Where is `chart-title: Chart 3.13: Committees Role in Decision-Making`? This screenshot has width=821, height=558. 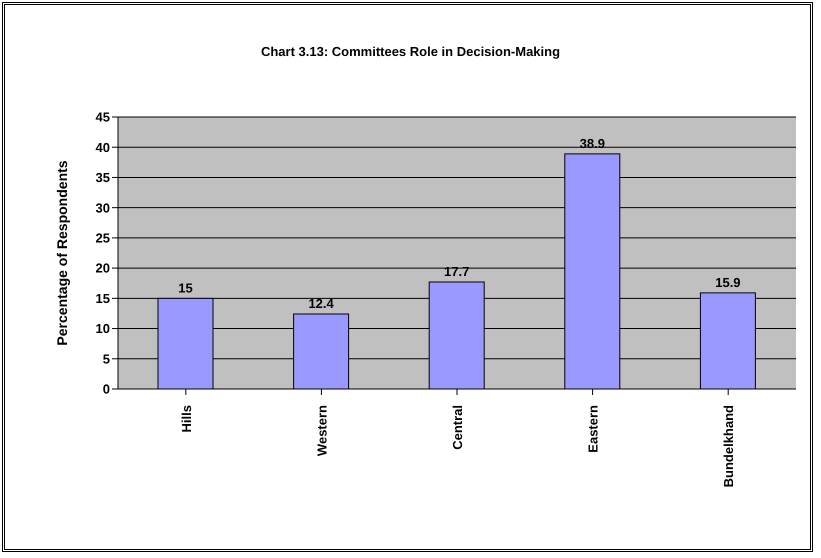
chart-title: Chart 3.13: Committees Role in Decision-Making is located at coordinates (411, 51).